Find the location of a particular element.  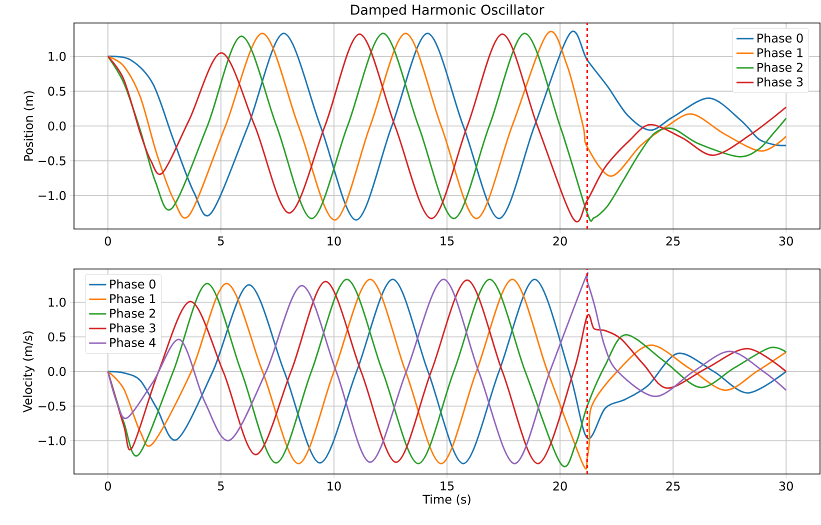

legend-label: Phase 2 is located at coordinates (780, 67).